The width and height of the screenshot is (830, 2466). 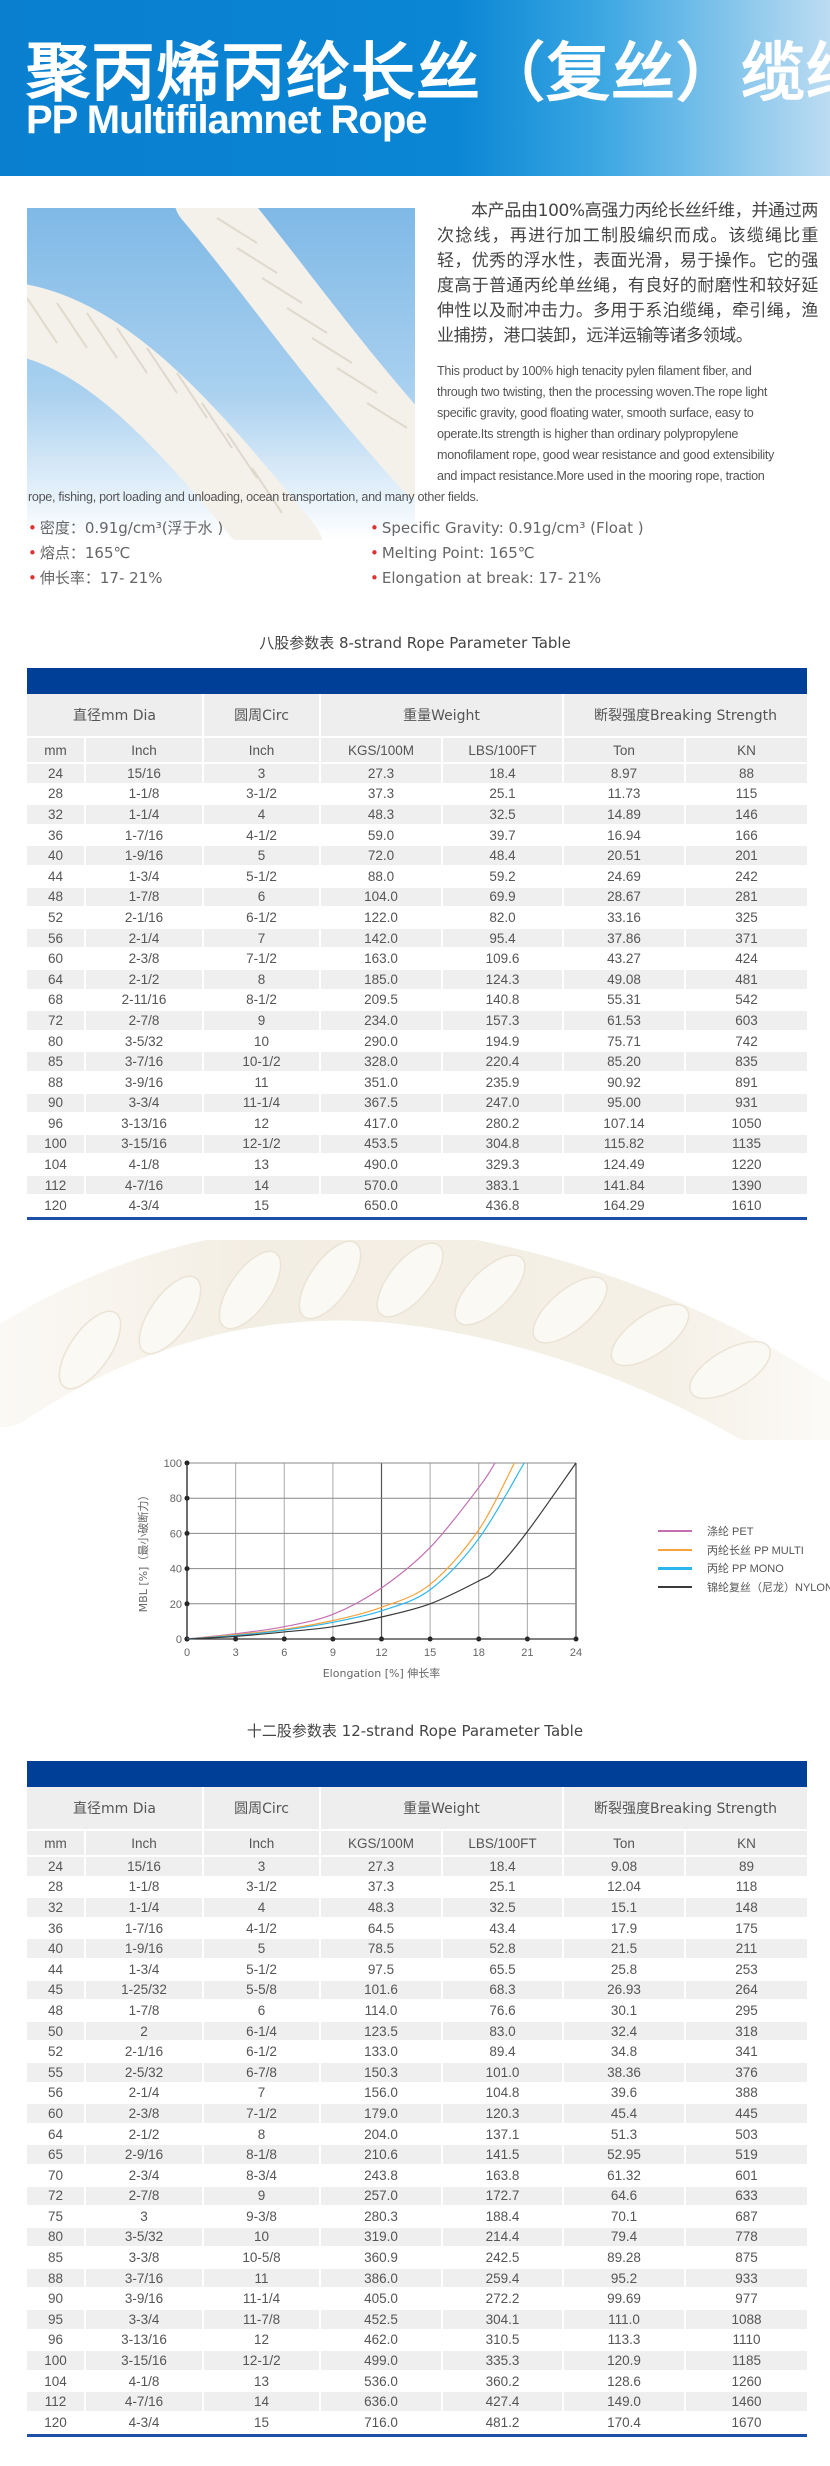 I want to click on unit-header: KN, so click(x=746, y=750).